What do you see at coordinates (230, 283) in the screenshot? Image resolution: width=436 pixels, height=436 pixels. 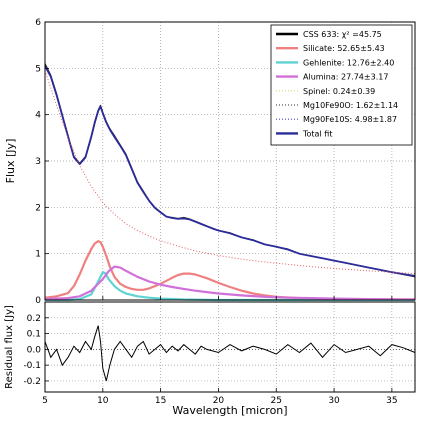 I see `series-line-alumina` at bounding box center [230, 283].